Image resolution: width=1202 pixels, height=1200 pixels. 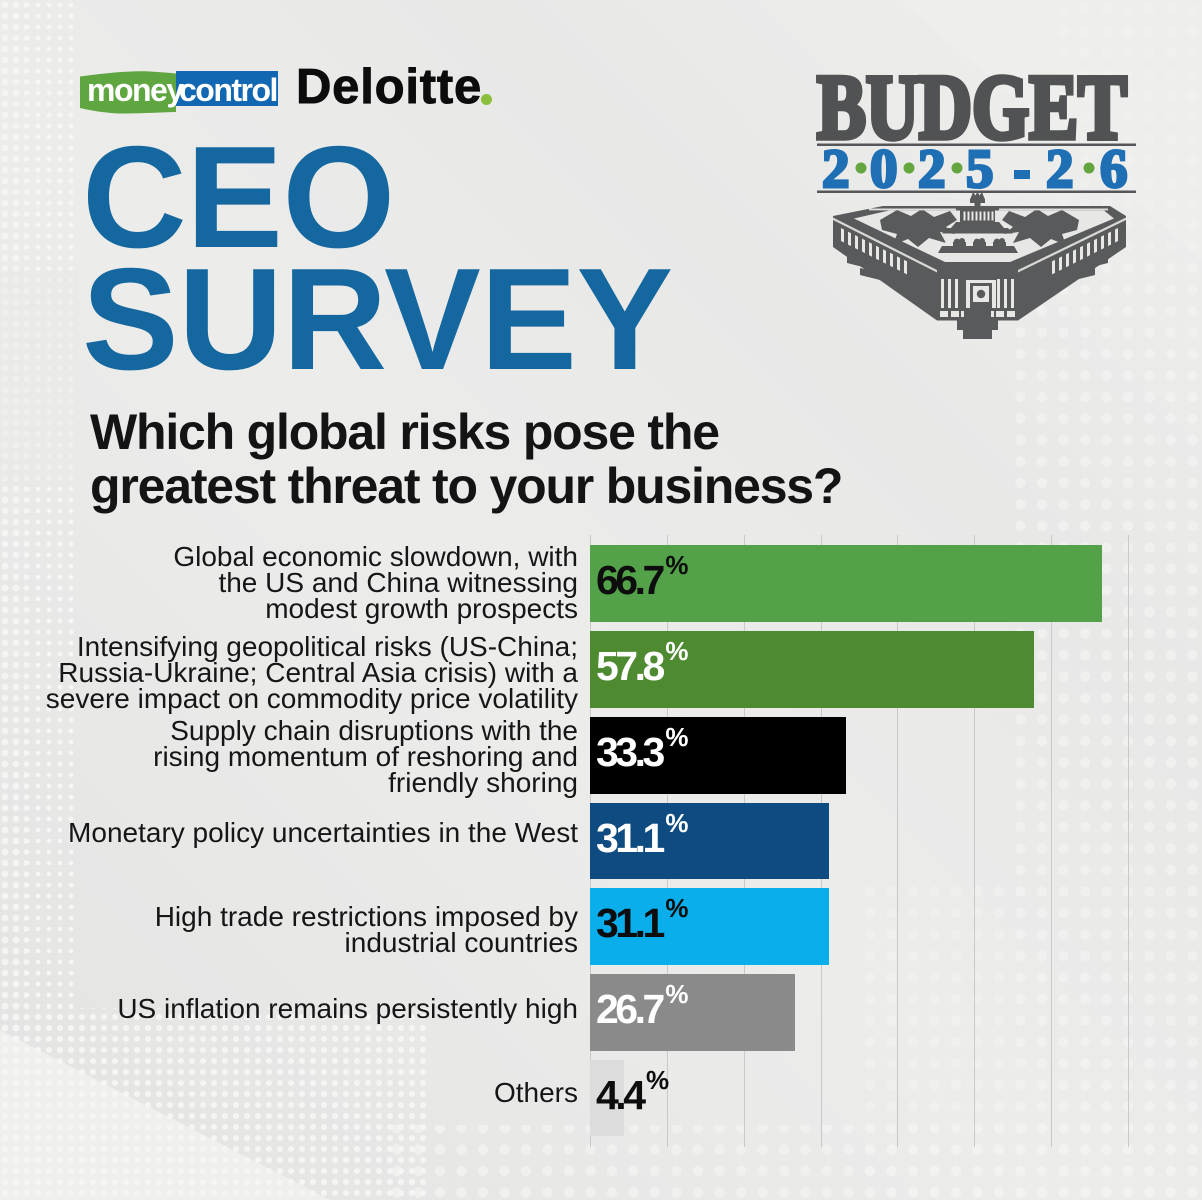 What do you see at coordinates (980, 168) in the screenshot?
I see `svg-text: 5` at bounding box center [980, 168].